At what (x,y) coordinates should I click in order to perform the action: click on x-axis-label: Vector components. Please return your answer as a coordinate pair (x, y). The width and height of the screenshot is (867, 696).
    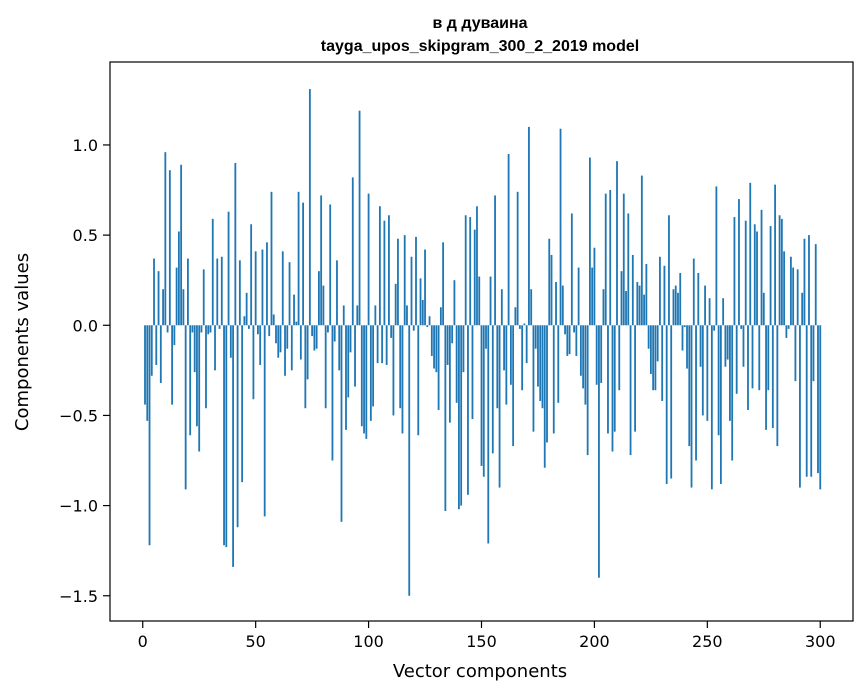
    Looking at the image, I should click on (480, 671).